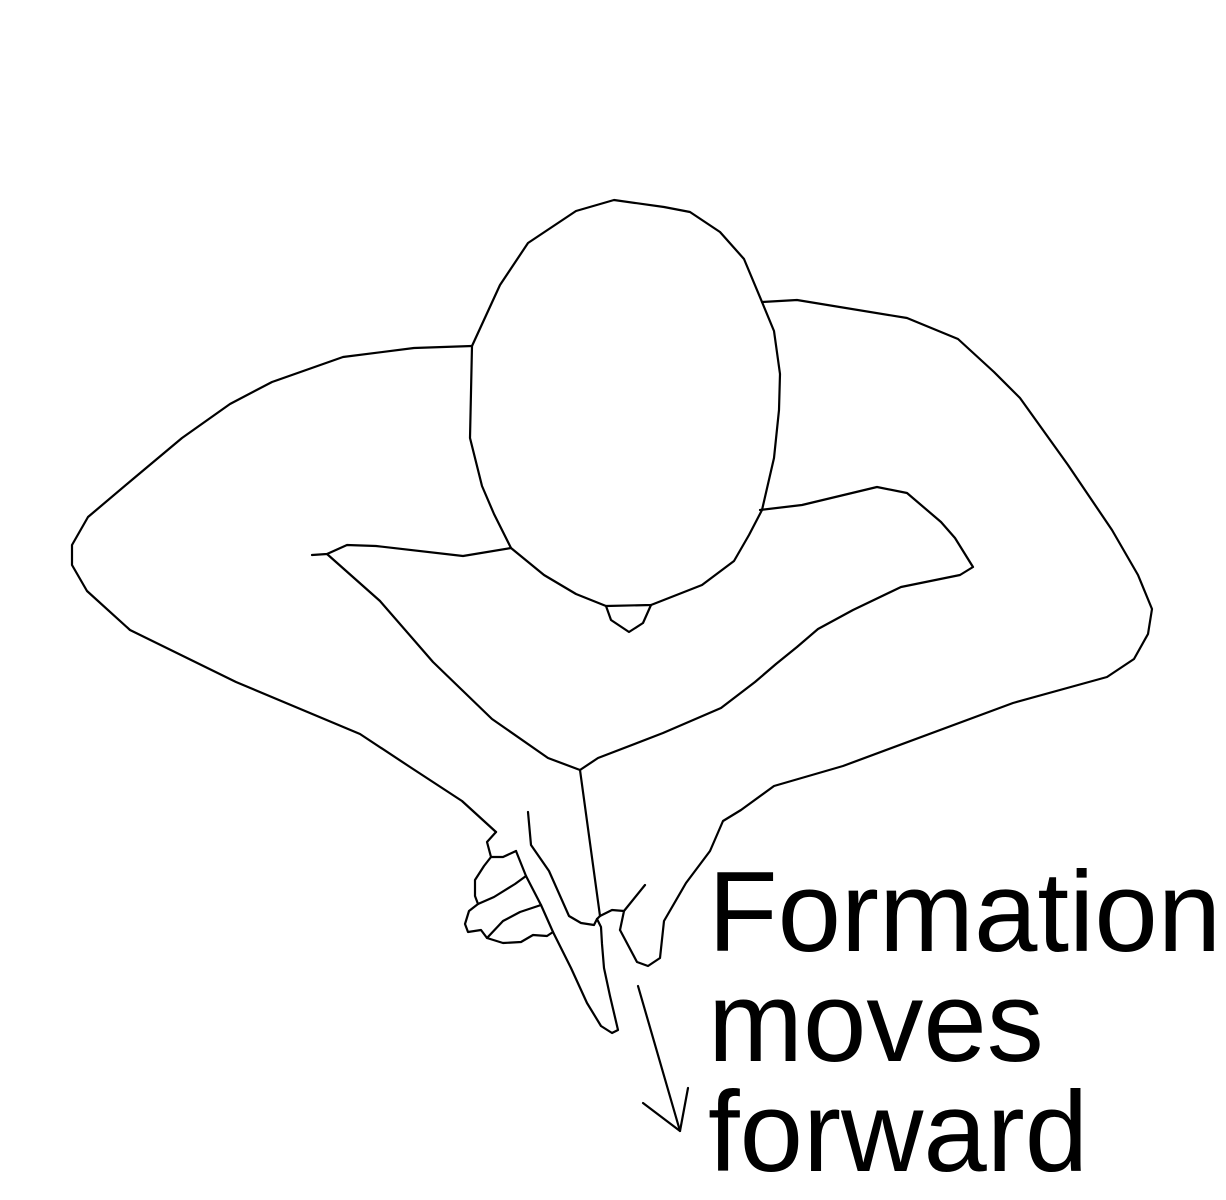 This screenshot has width=1226, height=1200. What do you see at coordinates (665, 1109) in the screenshot?
I see `movement-arrowhead` at bounding box center [665, 1109].